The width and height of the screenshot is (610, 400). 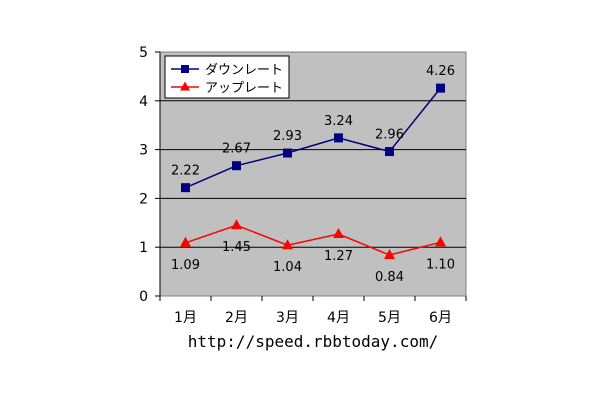 What do you see at coordinates (143, 53) in the screenshot?
I see `y-tick-label: 5` at bounding box center [143, 53].